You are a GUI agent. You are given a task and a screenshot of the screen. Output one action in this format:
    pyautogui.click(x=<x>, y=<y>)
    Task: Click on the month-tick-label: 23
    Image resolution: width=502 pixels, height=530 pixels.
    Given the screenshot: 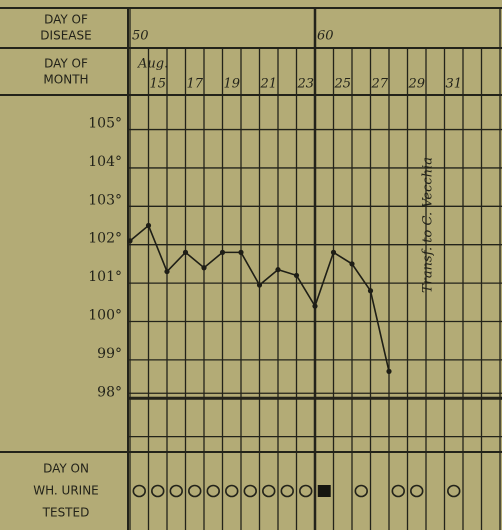 What is the action you would take?
    pyautogui.click(x=305, y=84)
    